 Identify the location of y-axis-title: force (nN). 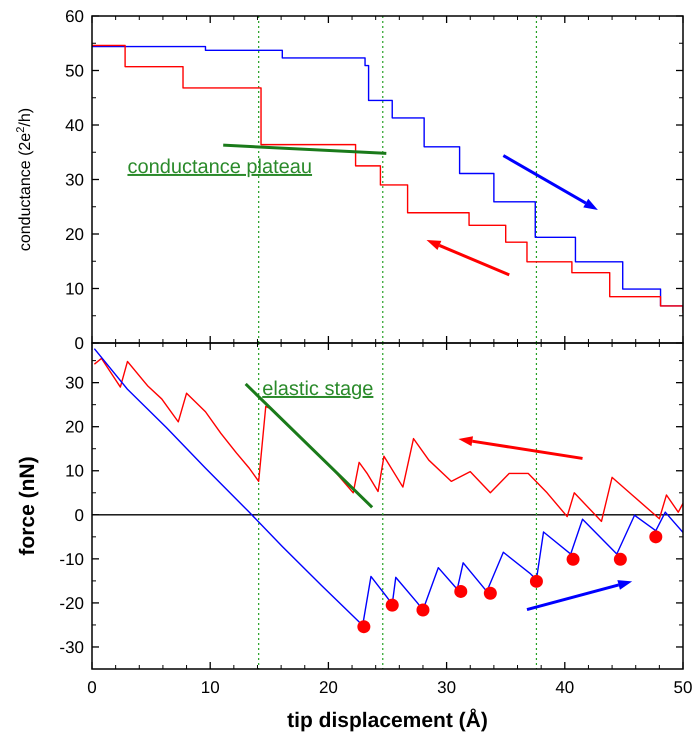
(27, 506).